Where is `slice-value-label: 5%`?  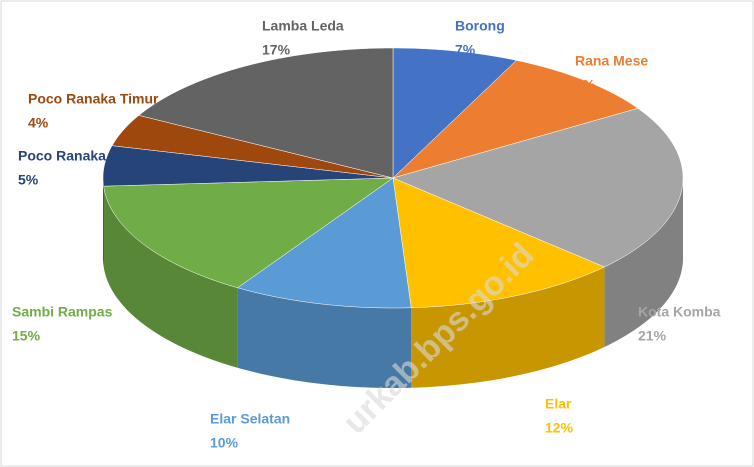 slice-value-label: 5% is located at coordinates (28, 180).